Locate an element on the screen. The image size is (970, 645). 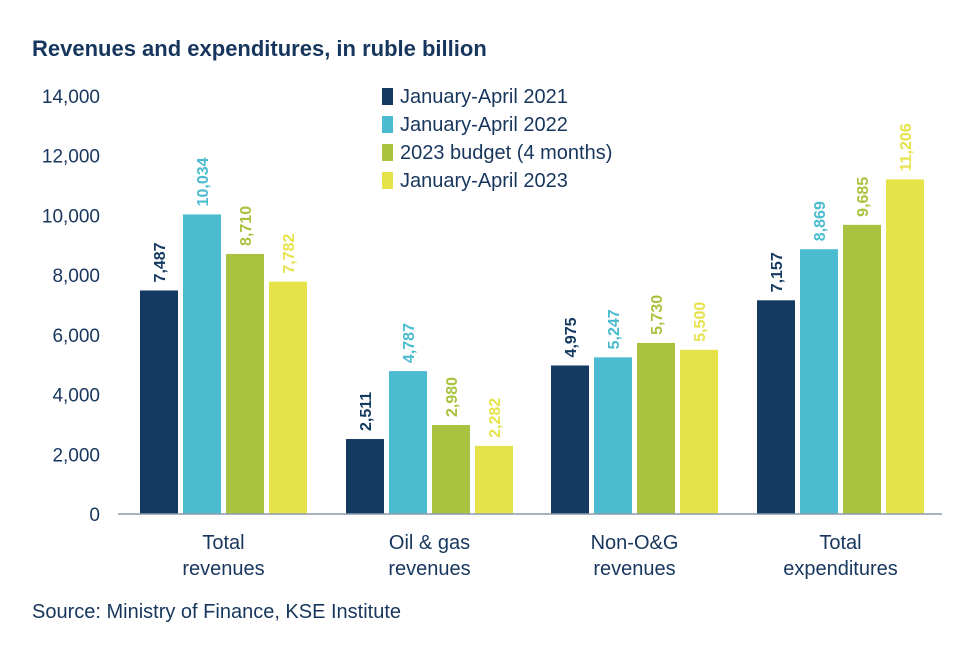
category-label: Oil & gas is located at coordinates (429, 543).